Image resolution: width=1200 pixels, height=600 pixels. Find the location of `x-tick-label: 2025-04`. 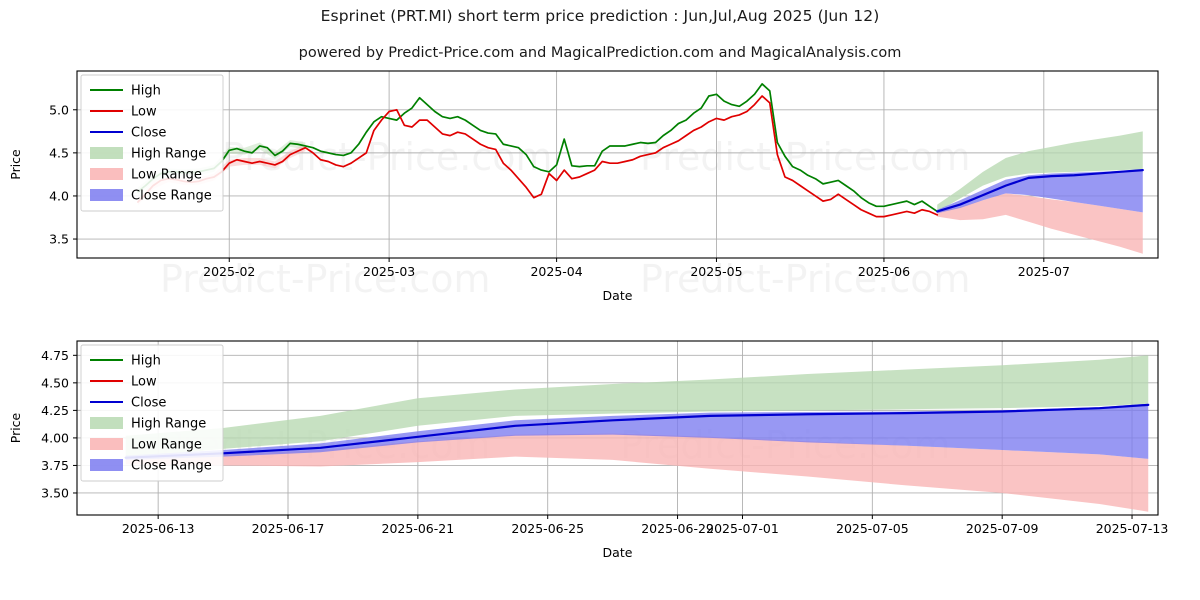

x-tick-label: 2025-04 is located at coordinates (556, 271).